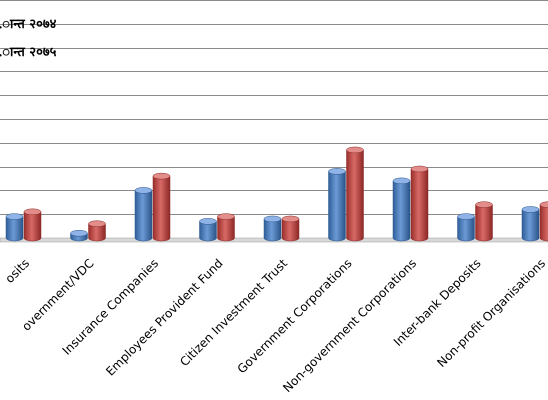 The width and height of the screenshot is (548, 400). What do you see at coordinates (28, 24) in the screenshot?
I see `legend-entry: …ान्त २०७४` at bounding box center [28, 24].